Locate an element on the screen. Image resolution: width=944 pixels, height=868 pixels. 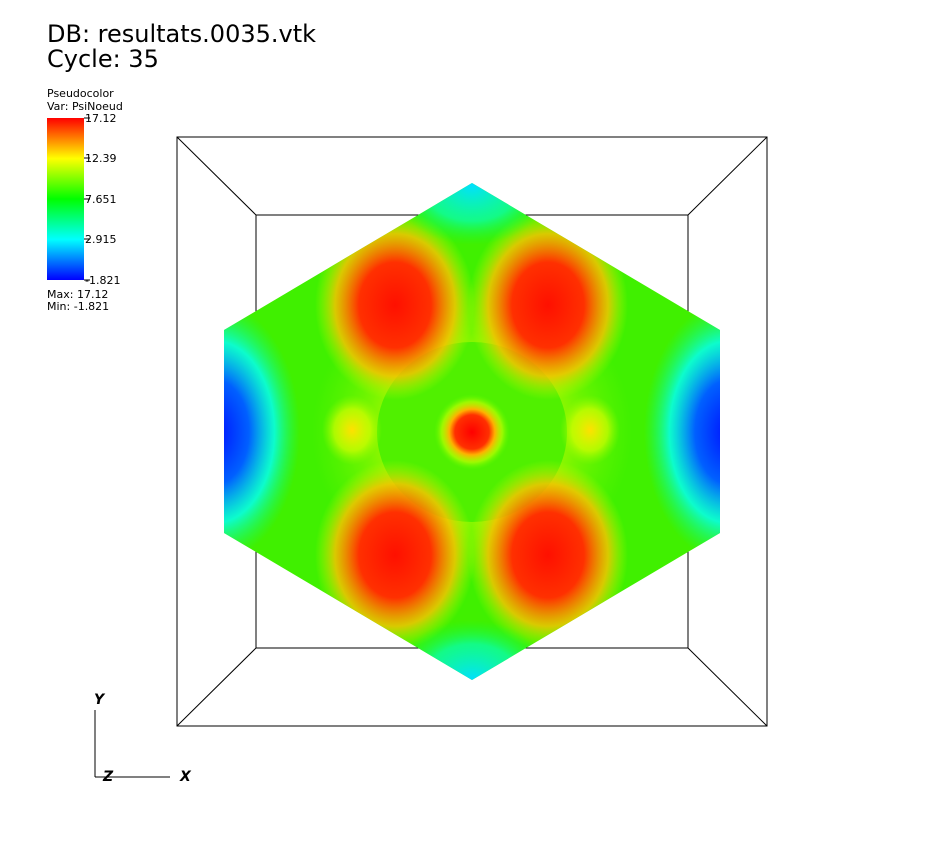
legend-plot: Pseudocolor is located at coordinates (80, 93).